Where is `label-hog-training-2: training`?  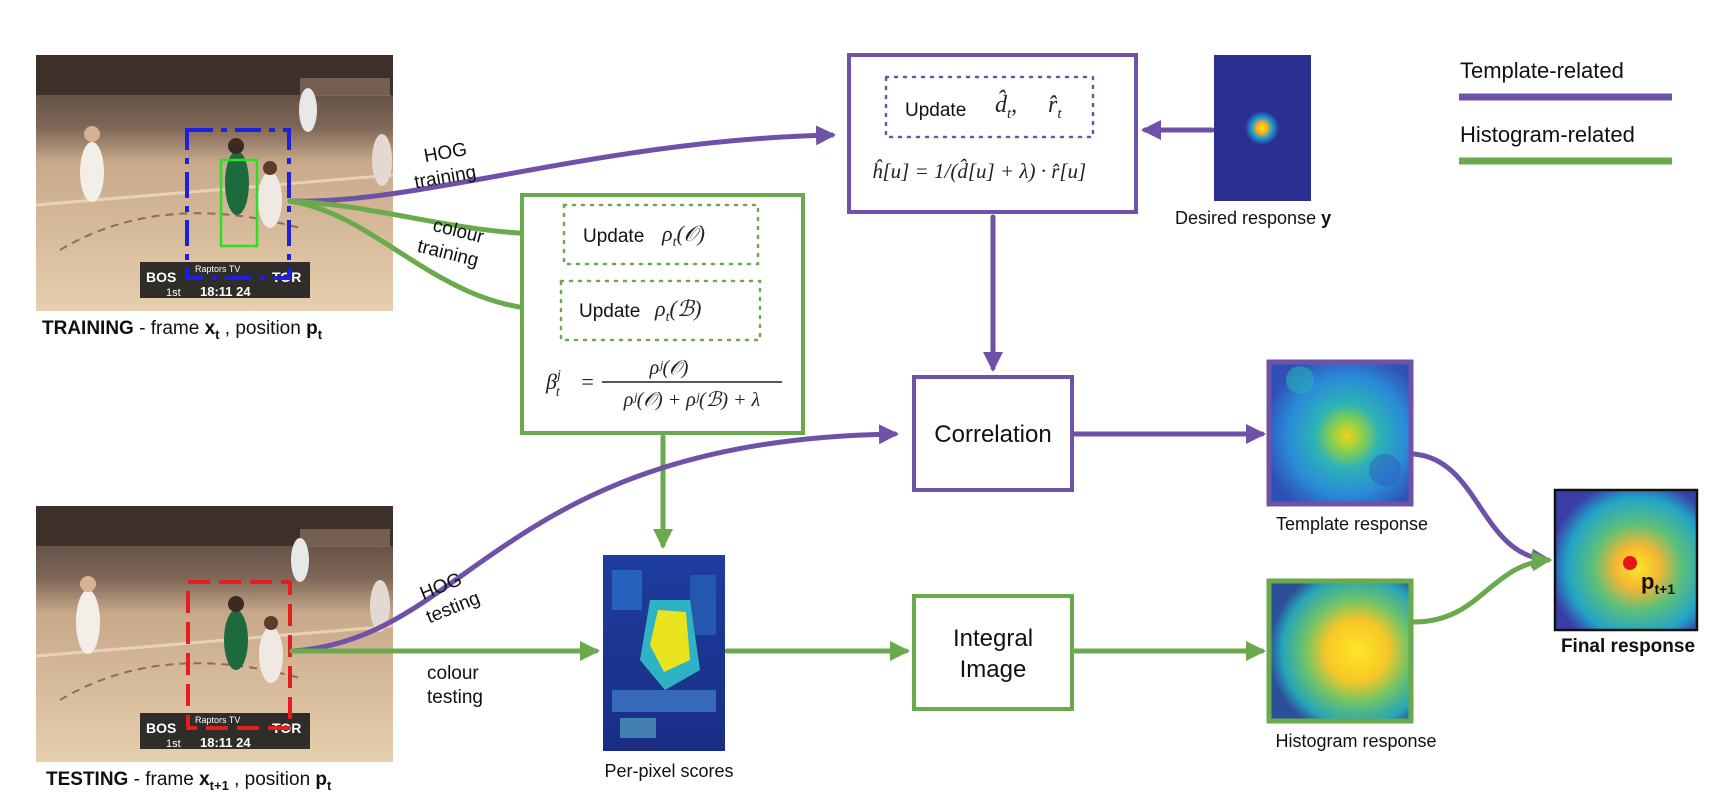 label-hog-training-2: training is located at coordinates (445, 178).